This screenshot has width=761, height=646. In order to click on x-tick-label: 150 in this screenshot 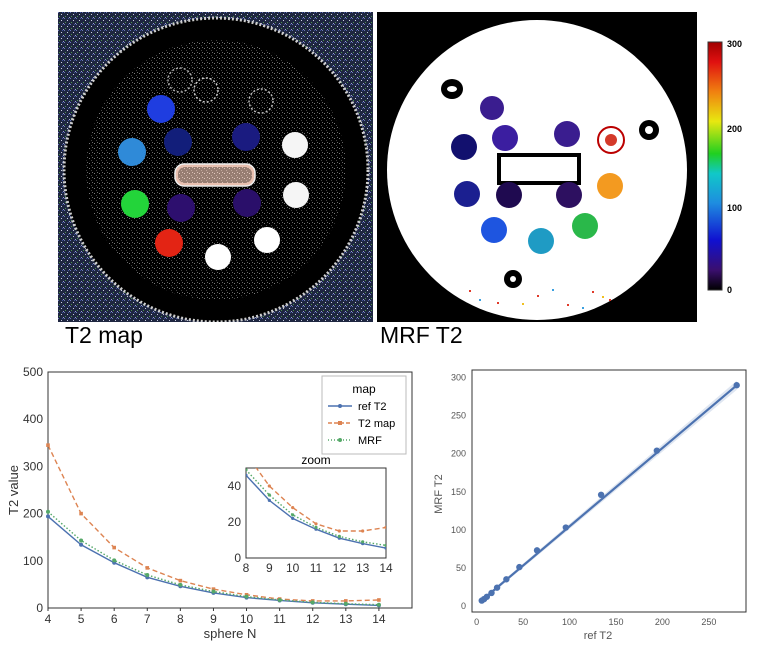, I will do `click(615, 622)`.